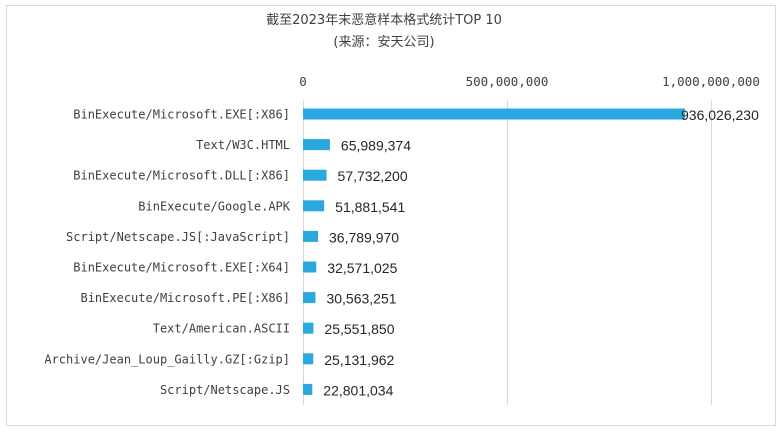 This screenshot has width=784, height=433. What do you see at coordinates (711, 81) in the screenshot?
I see `x-tick-label: 1,000,000,000` at bounding box center [711, 81].